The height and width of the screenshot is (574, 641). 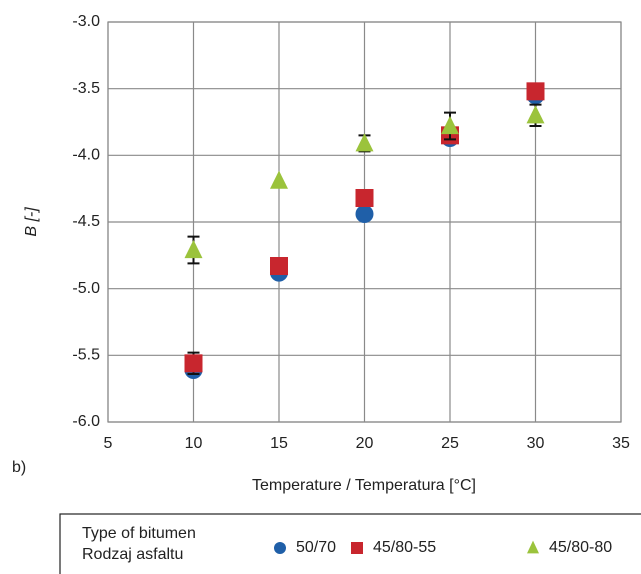 What do you see at coordinates (536, 443) in the screenshot?
I see `x-tick-label: 30` at bounding box center [536, 443].